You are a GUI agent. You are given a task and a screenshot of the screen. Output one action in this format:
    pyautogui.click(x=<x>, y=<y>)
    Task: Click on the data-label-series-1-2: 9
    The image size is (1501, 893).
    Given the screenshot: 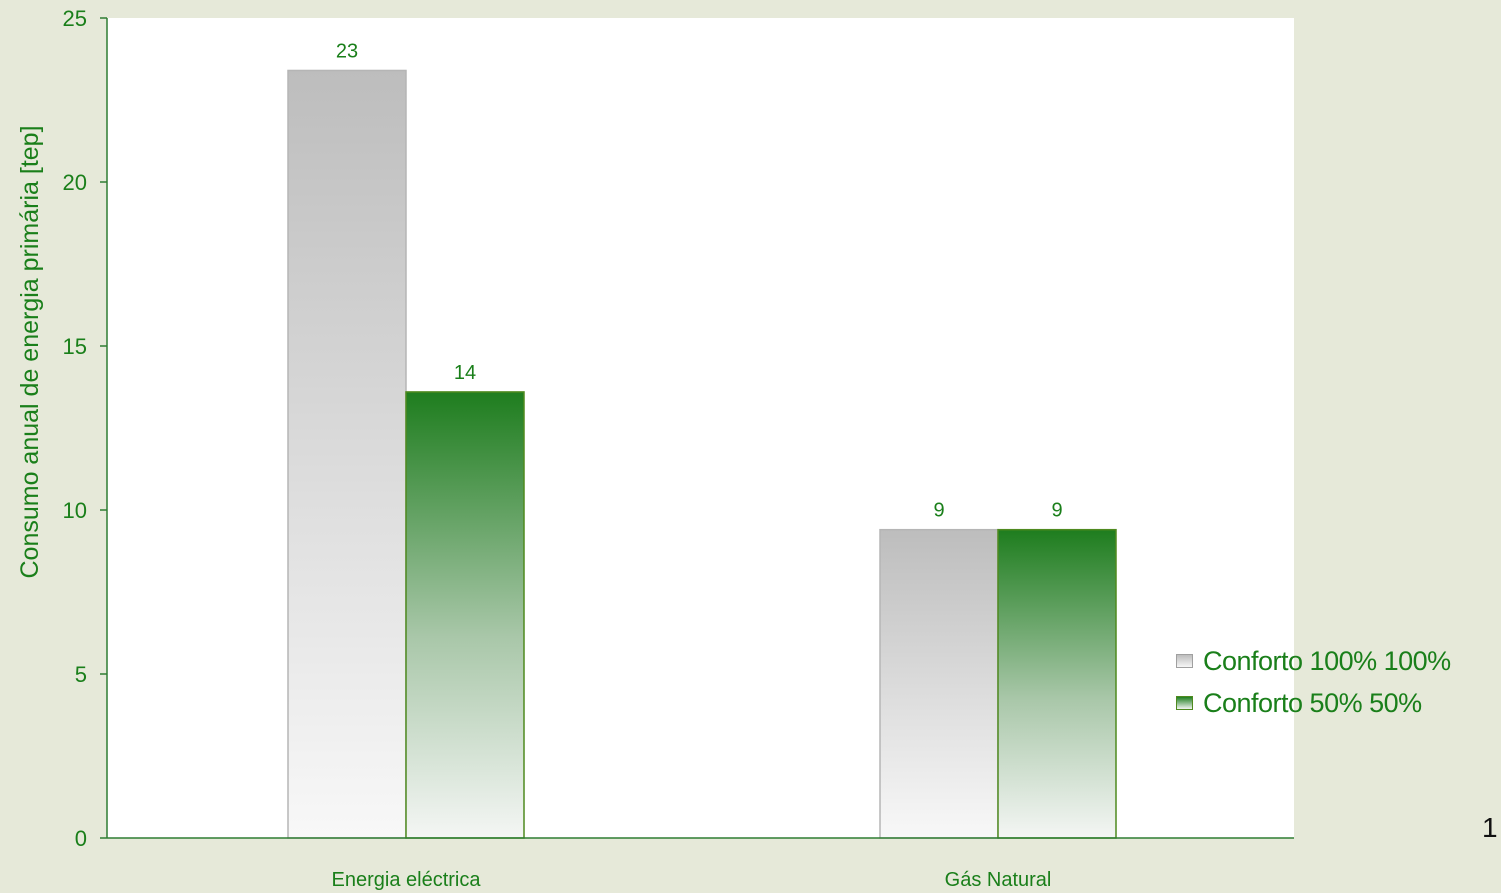 What is the action you would take?
    pyautogui.click(x=938, y=511)
    